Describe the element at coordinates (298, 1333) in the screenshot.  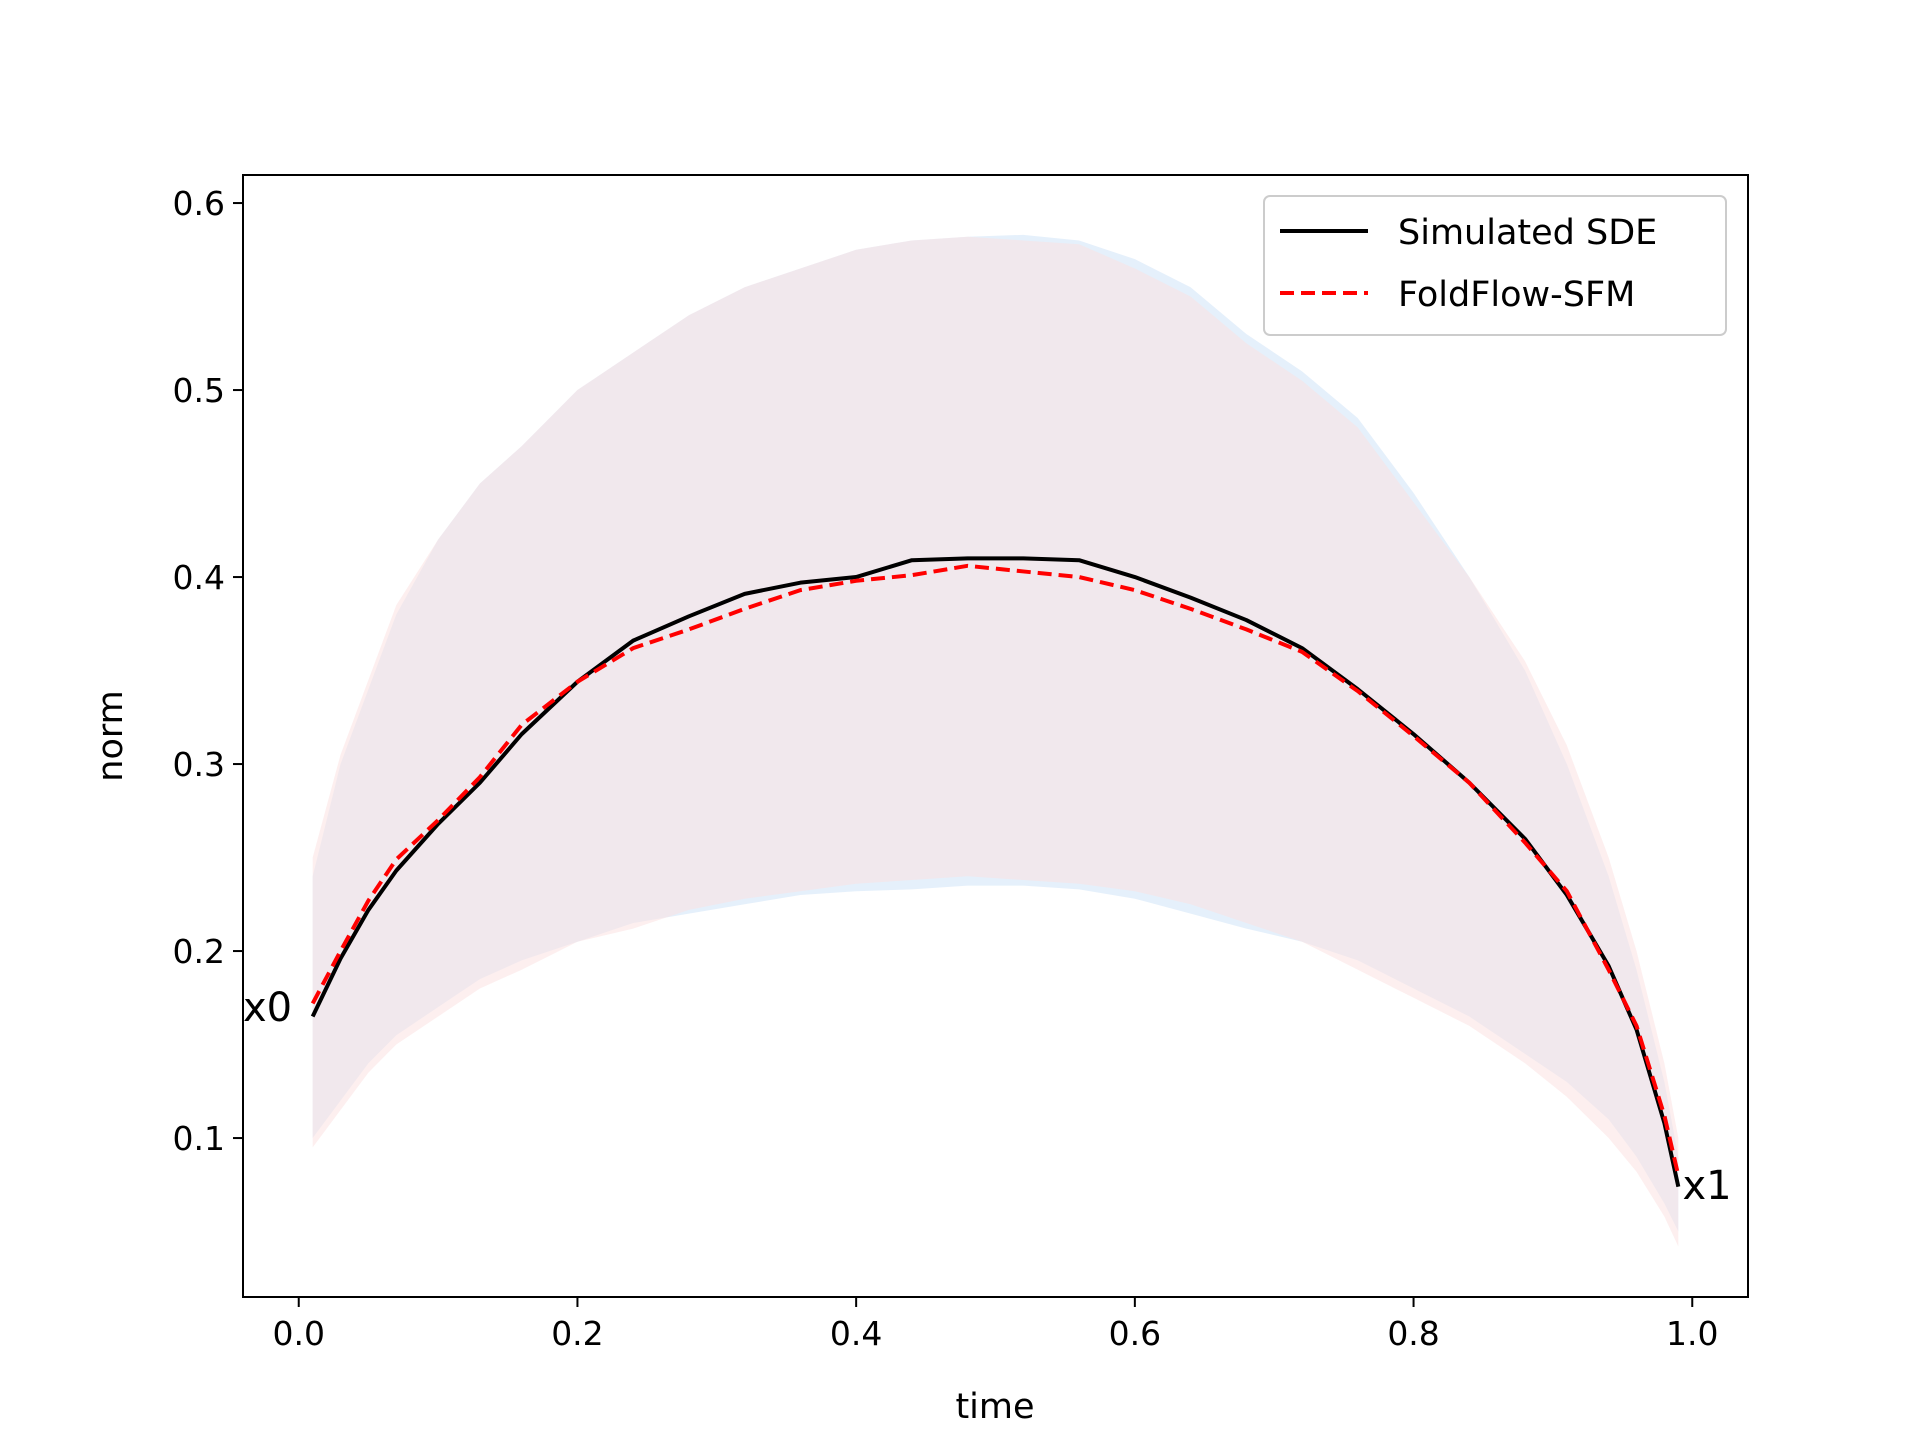
I see `x-tick-label: 0.0` at that location.